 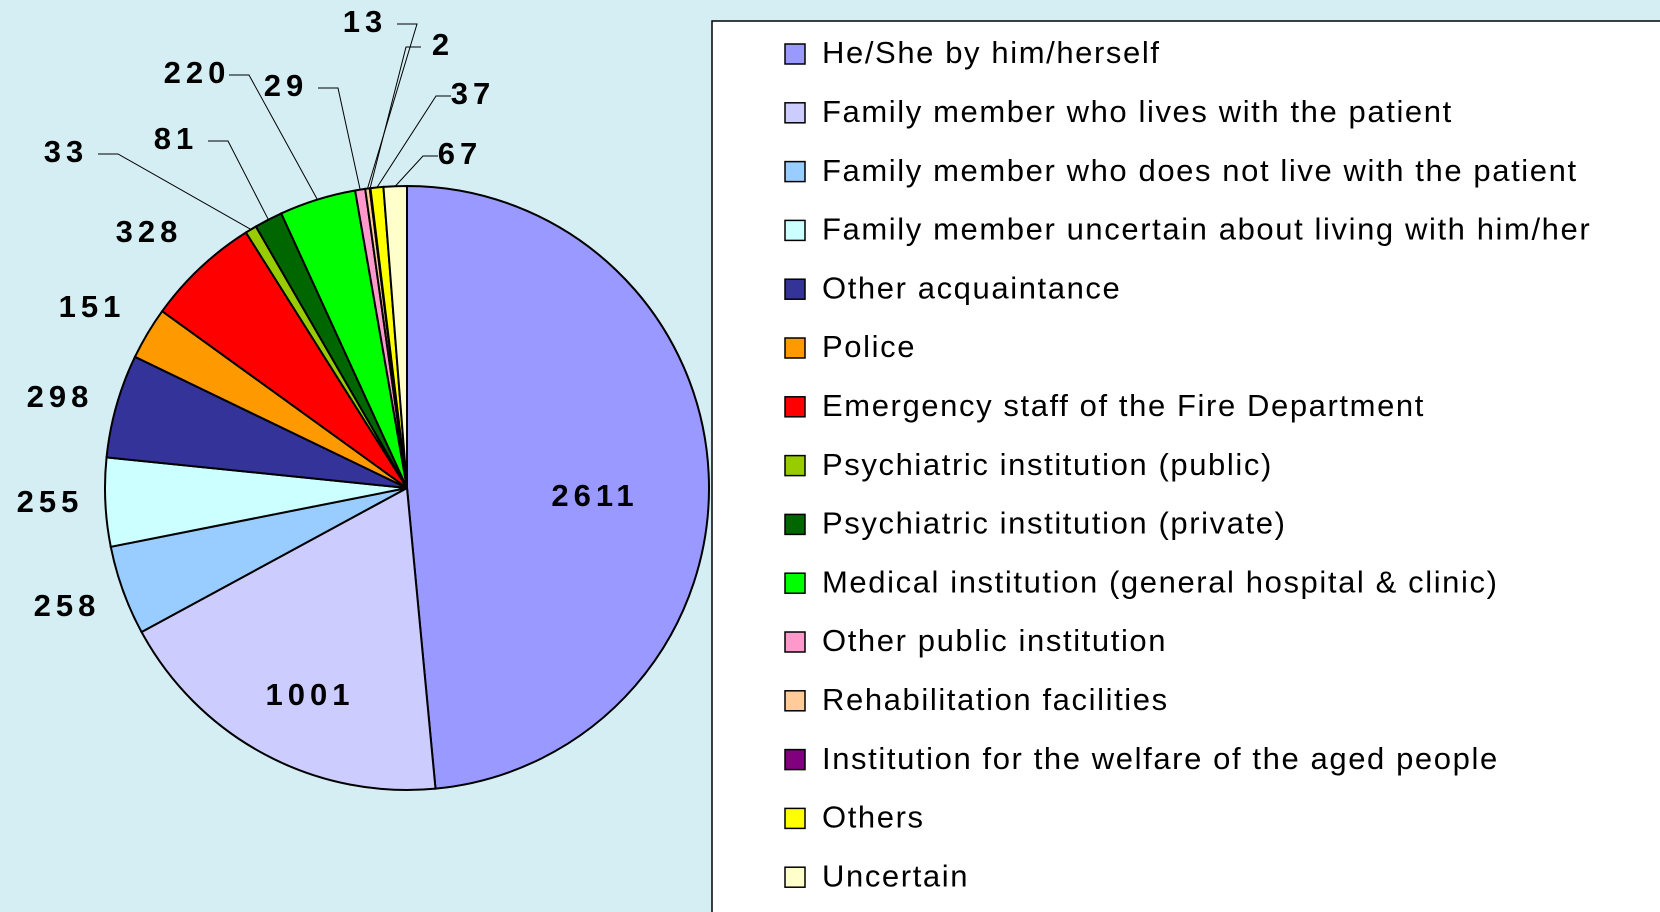 What do you see at coordinates (1047, 464) in the screenshot?
I see `legend-label: Psychiatric institution (public)` at bounding box center [1047, 464].